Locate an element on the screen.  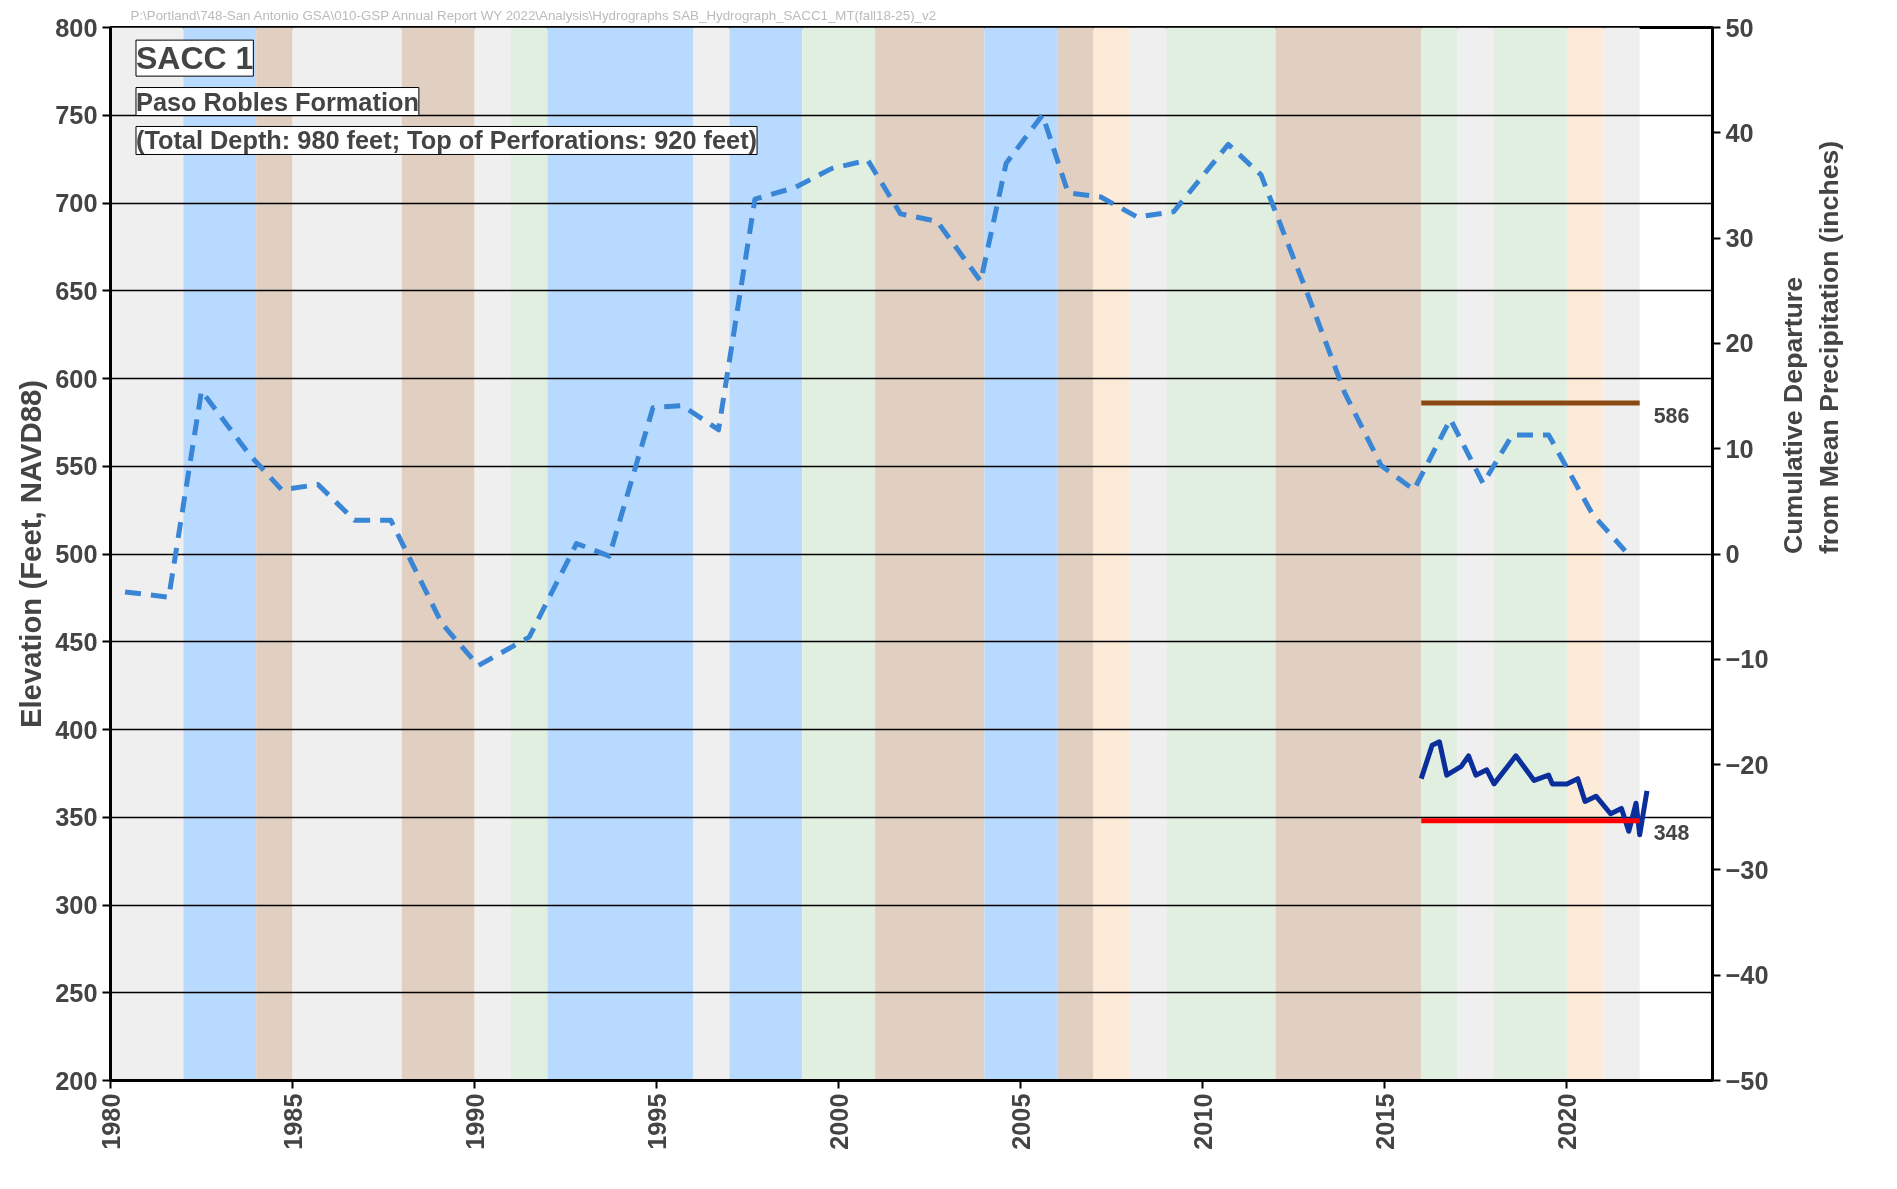
annotation: 586 is located at coordinates (1671, 415).